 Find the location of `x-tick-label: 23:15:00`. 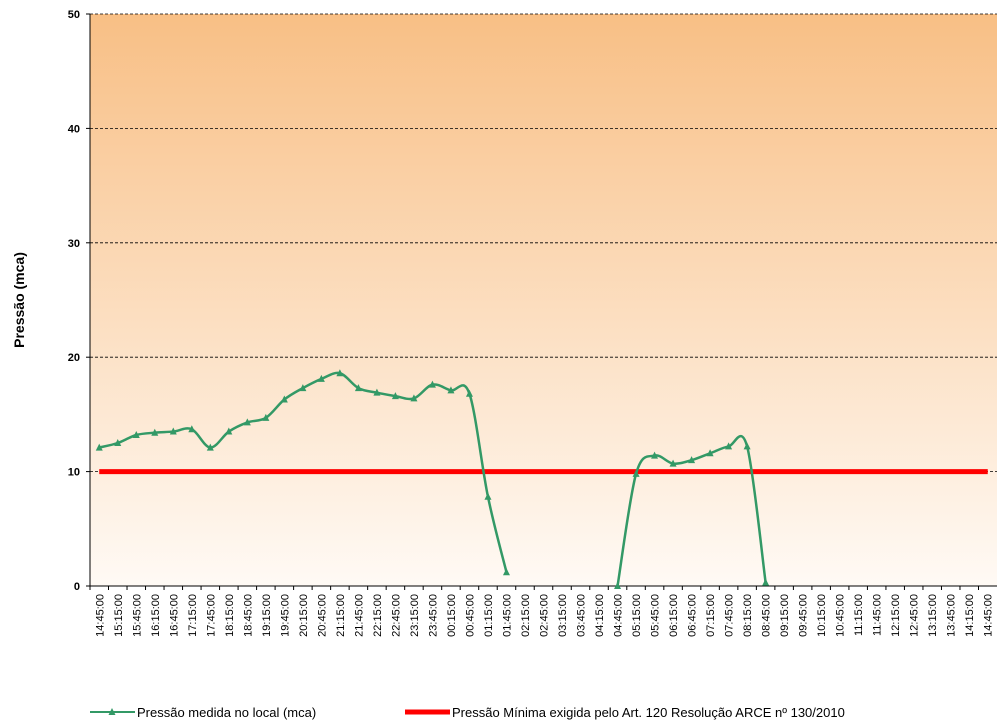

x-tick-label: 23:15:00 is located at coordinates (415, 615).